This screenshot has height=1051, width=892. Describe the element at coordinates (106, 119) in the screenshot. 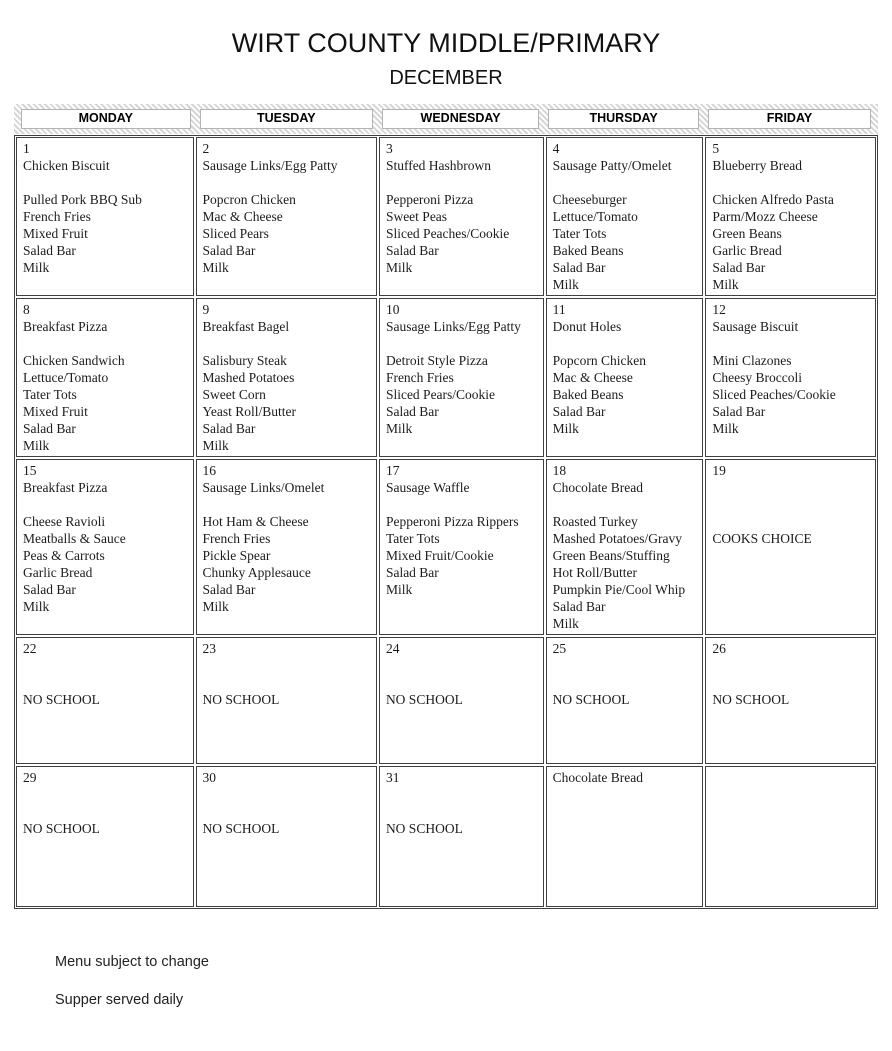

I see `day-header-monday: MONDAY` at that location.